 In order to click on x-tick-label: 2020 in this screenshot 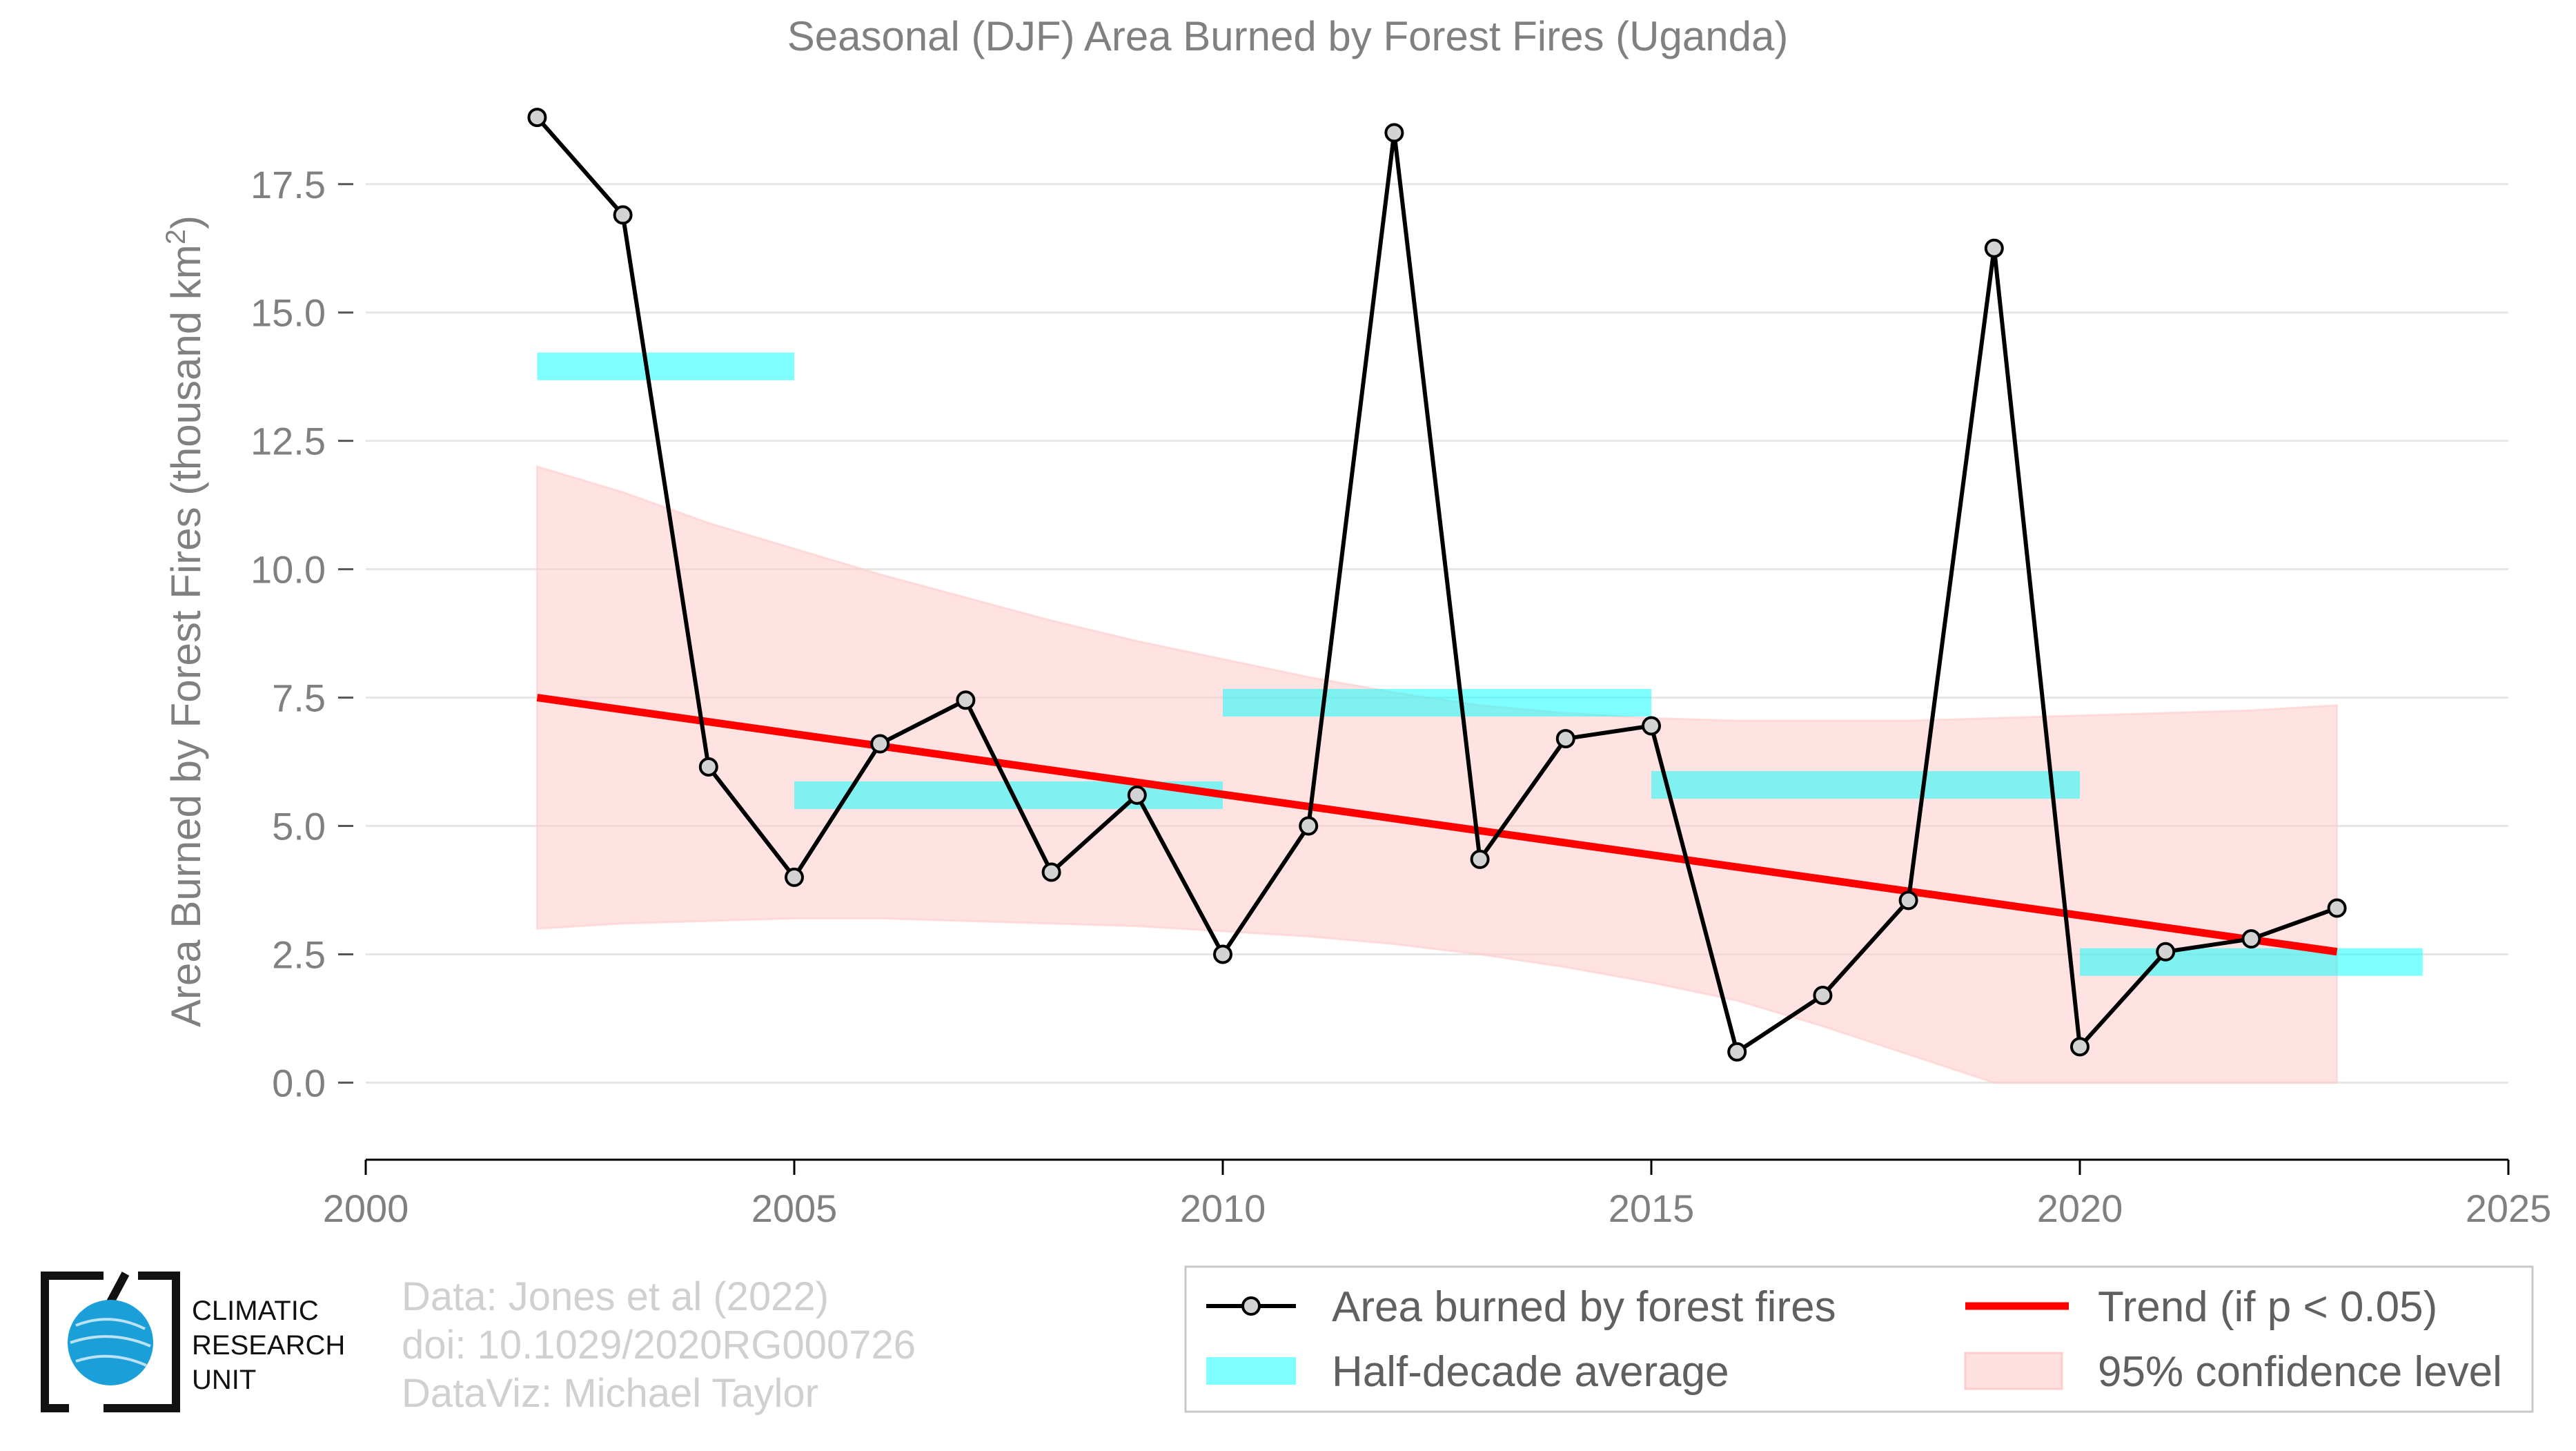, I will do `click(2080, 1209)`.